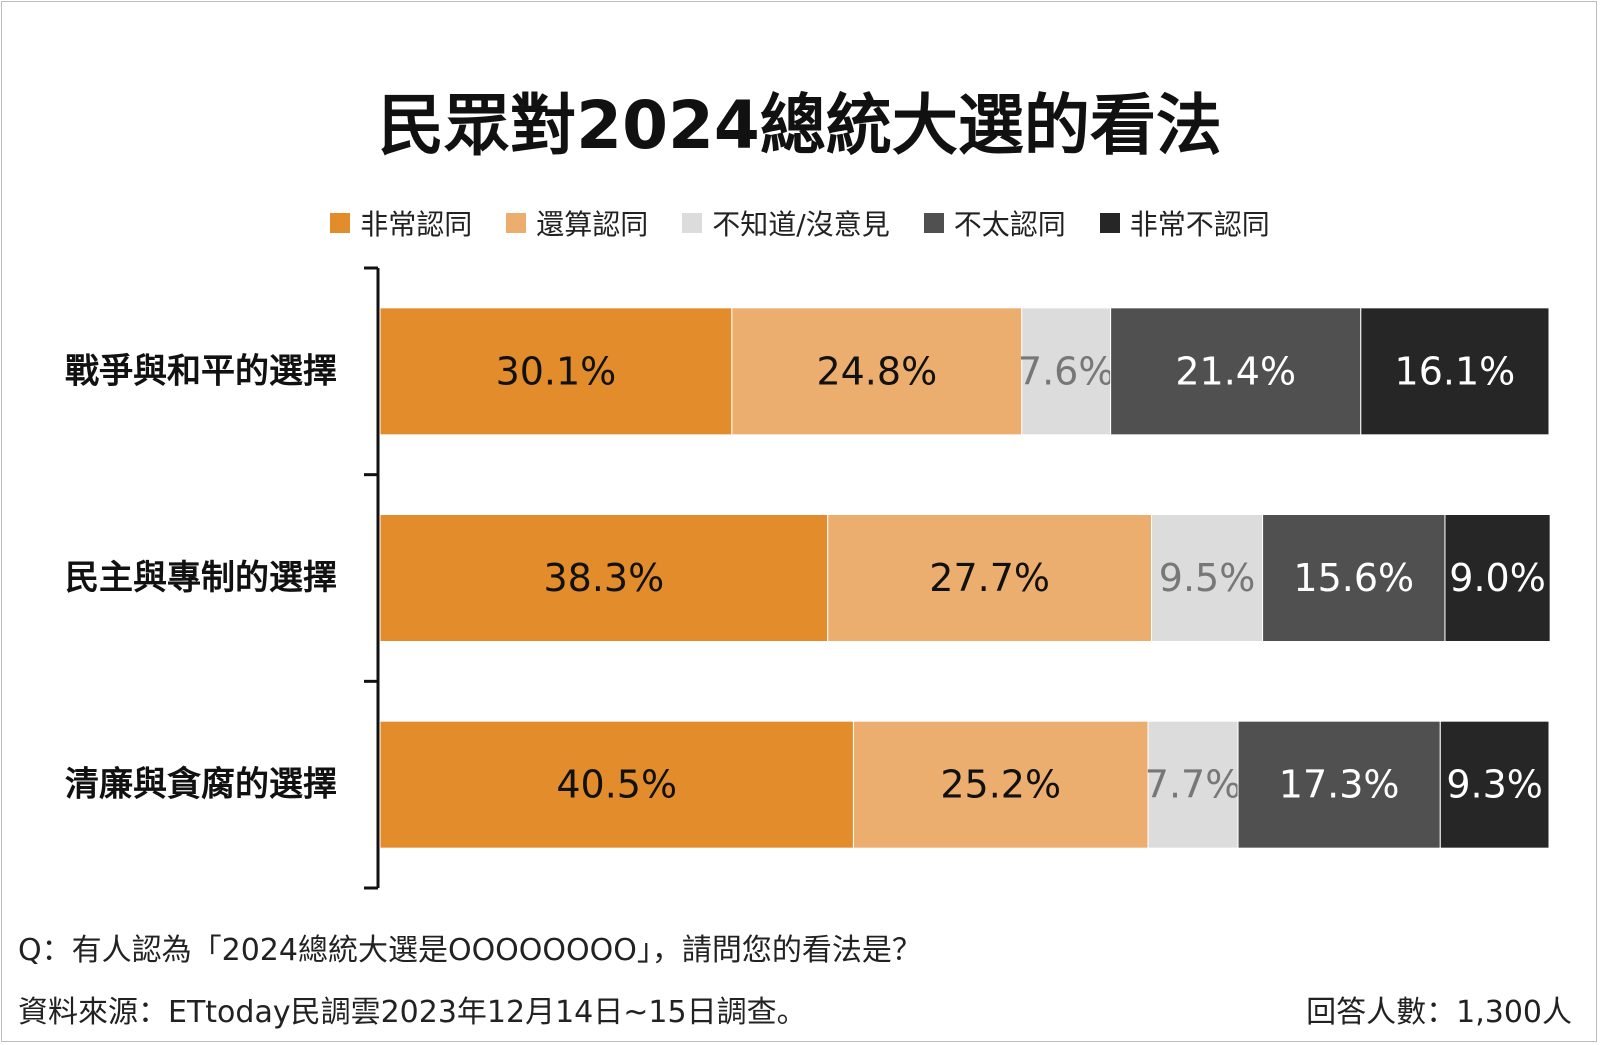  I want to click on data-label-0-4: 16.1%, so click(1455, 371).